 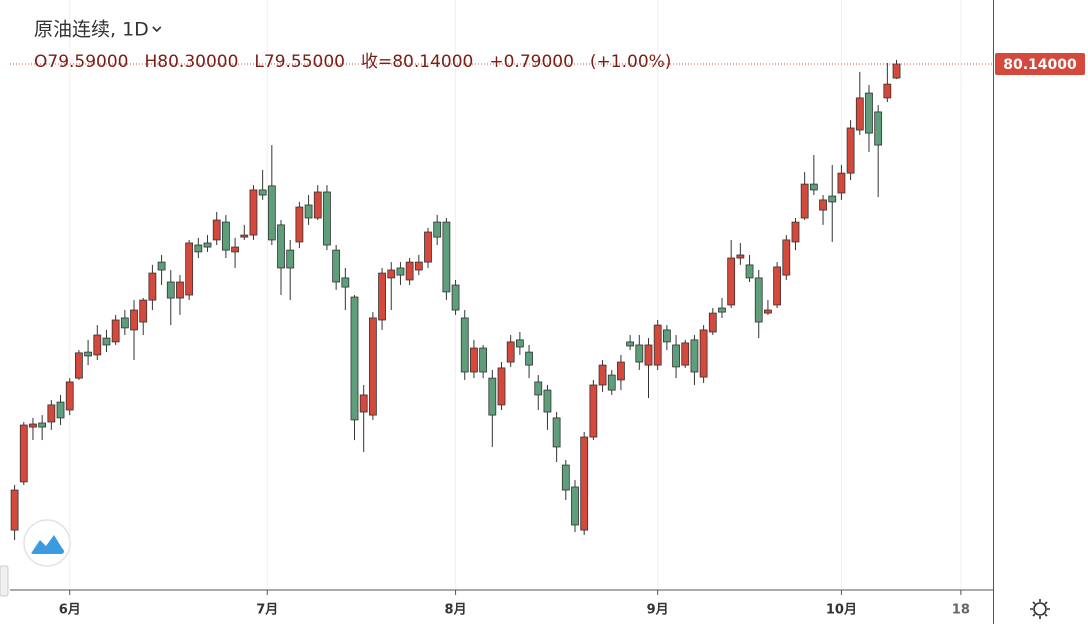 What do you see at coordinates (841, 610) in the screenshot?
I see `x-tick-label: 10月` at bounding box center [841, 610].